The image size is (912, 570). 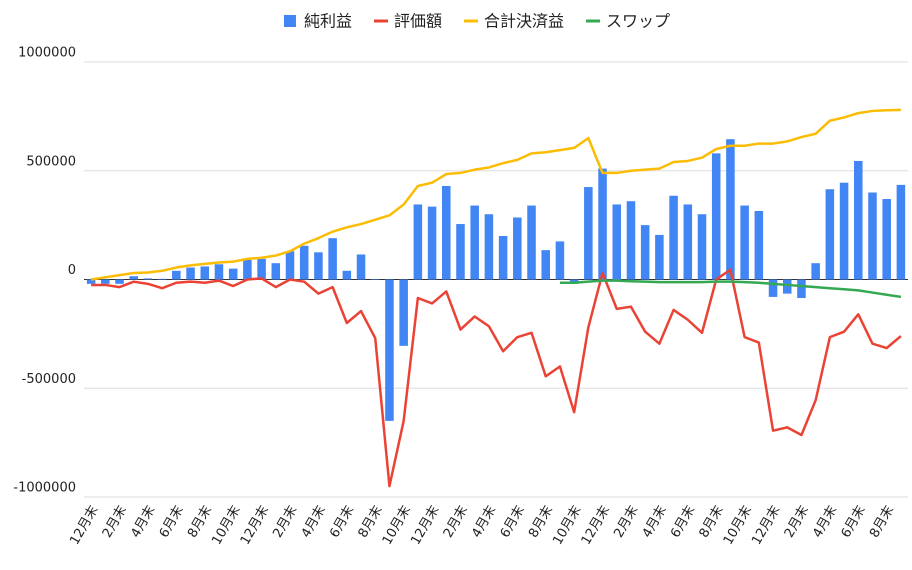 I want to click on legend-label: 評価額, so click(x=418, y=21).